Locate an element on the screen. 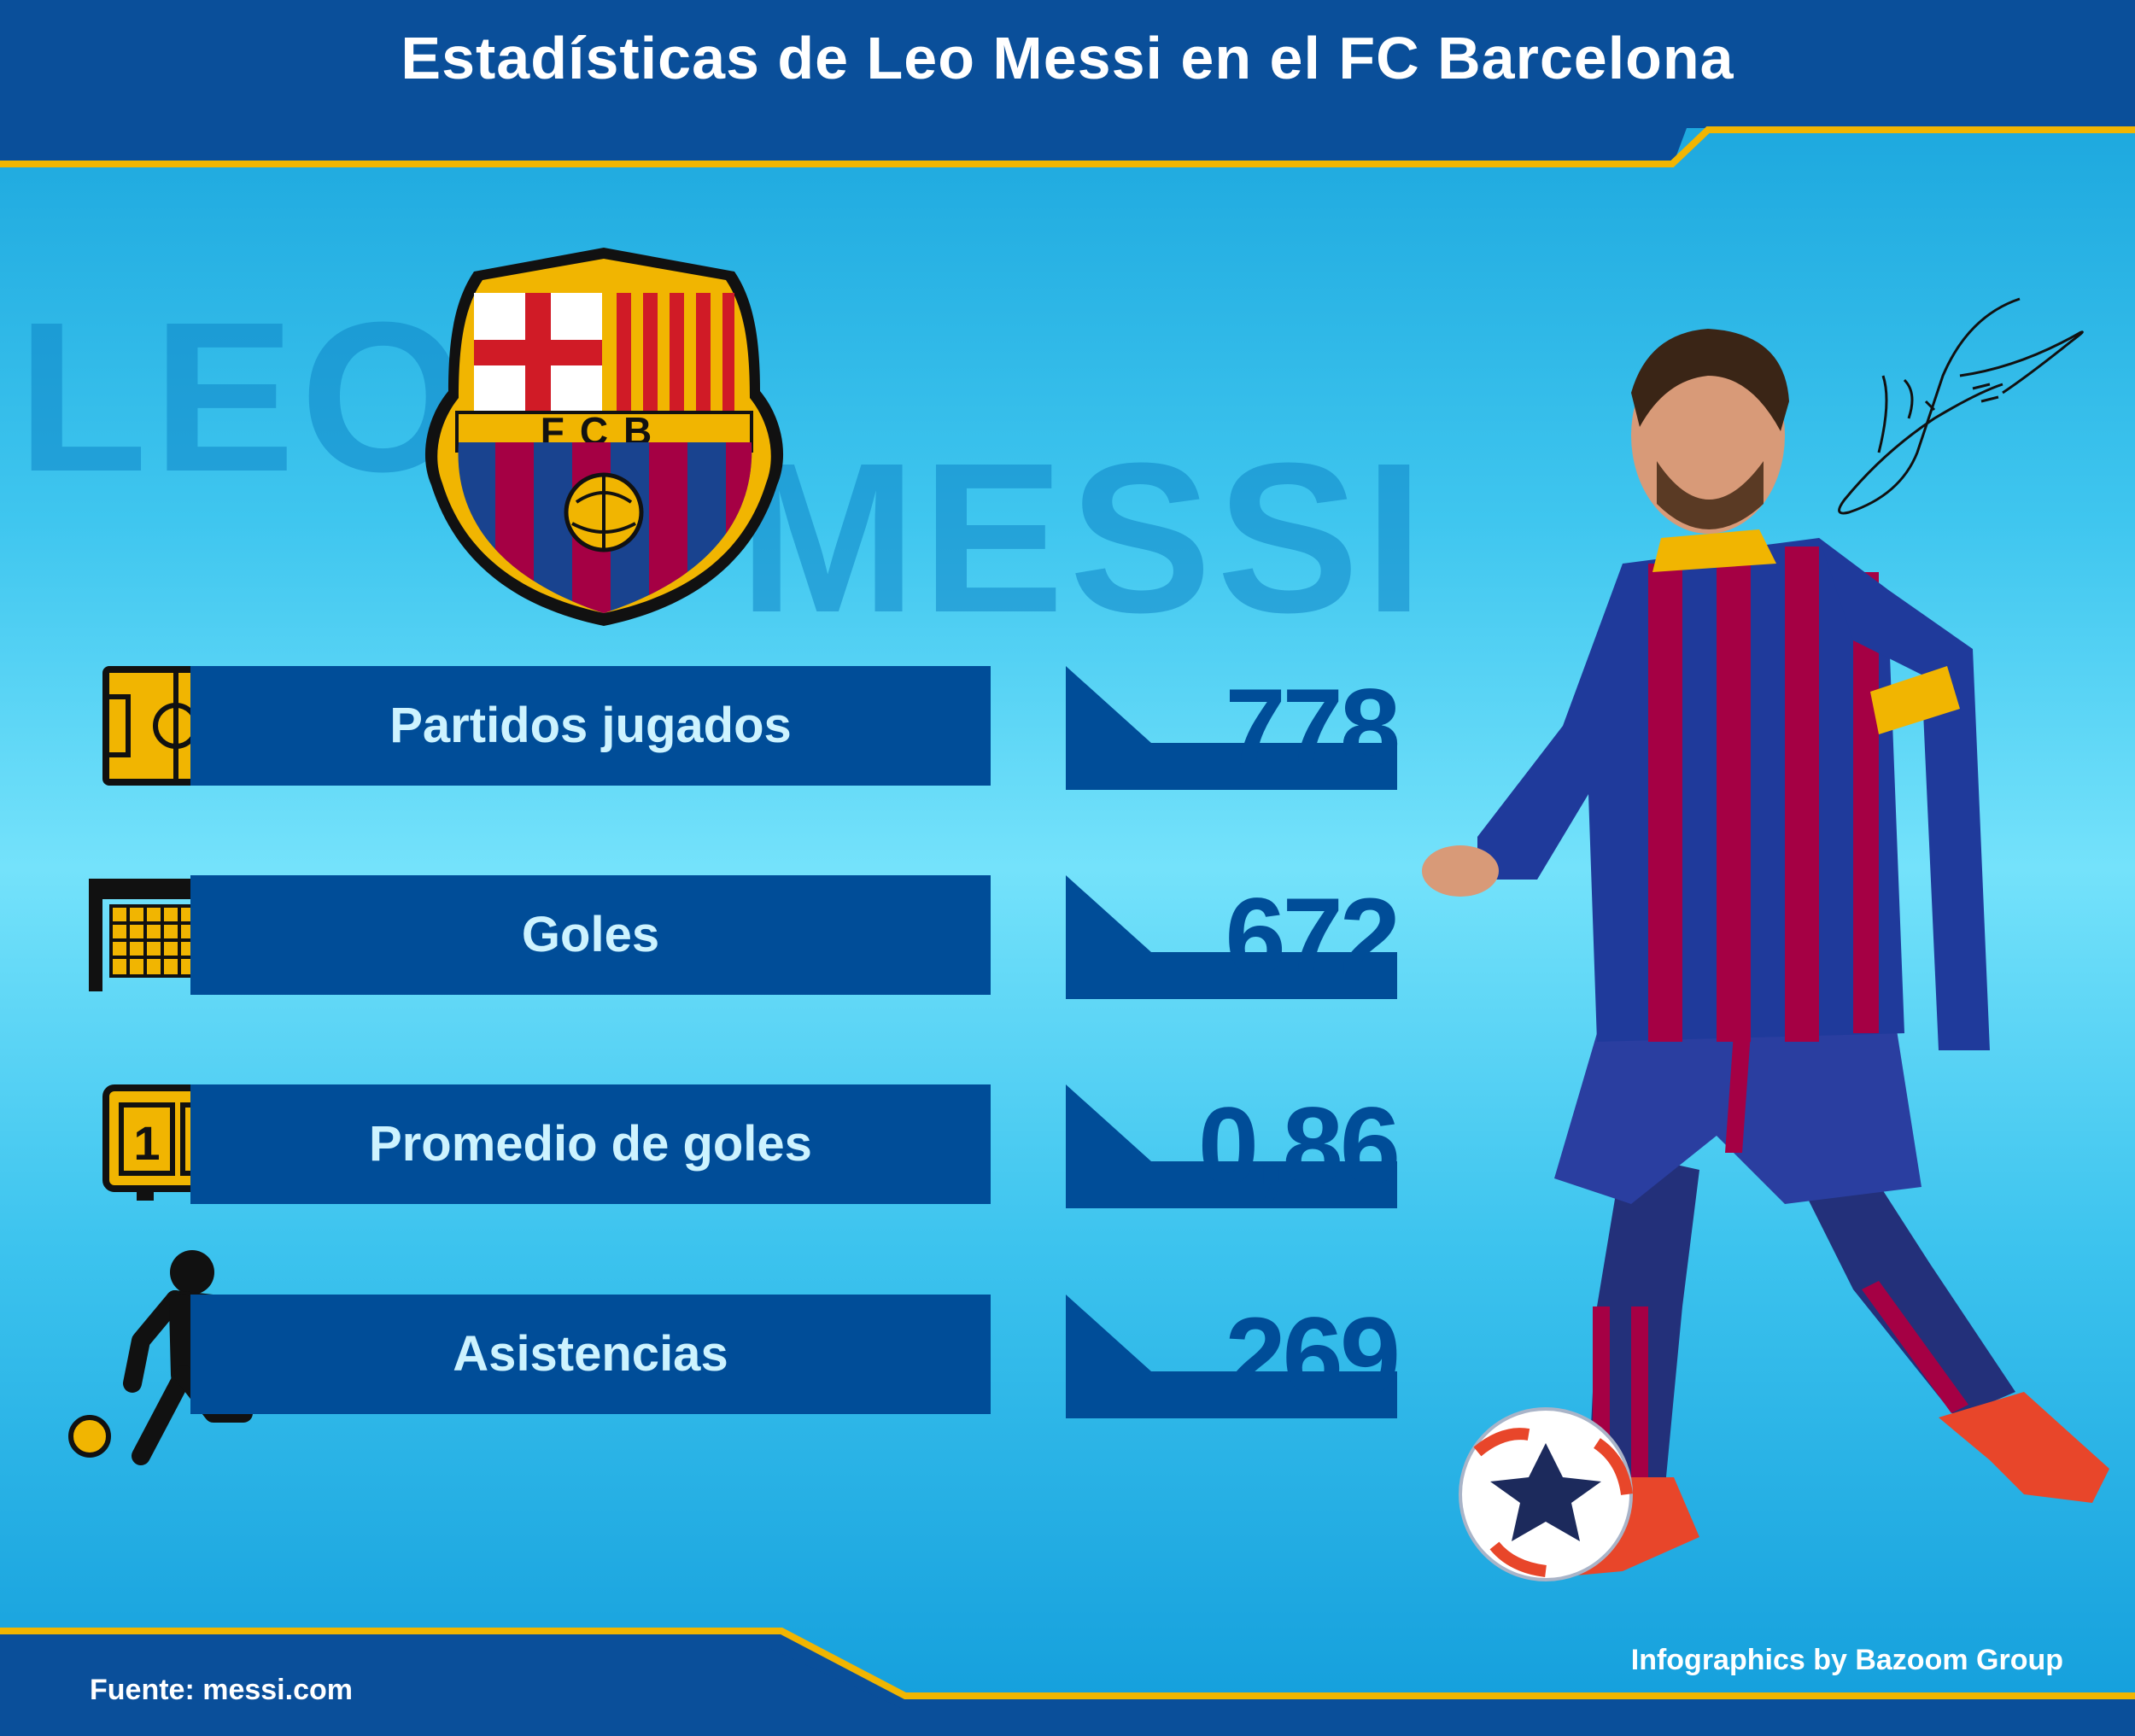 The height and width of the screenshot is (1736, 2135). stat-value-box-asistencias is located at coordinates (1231, 1356).